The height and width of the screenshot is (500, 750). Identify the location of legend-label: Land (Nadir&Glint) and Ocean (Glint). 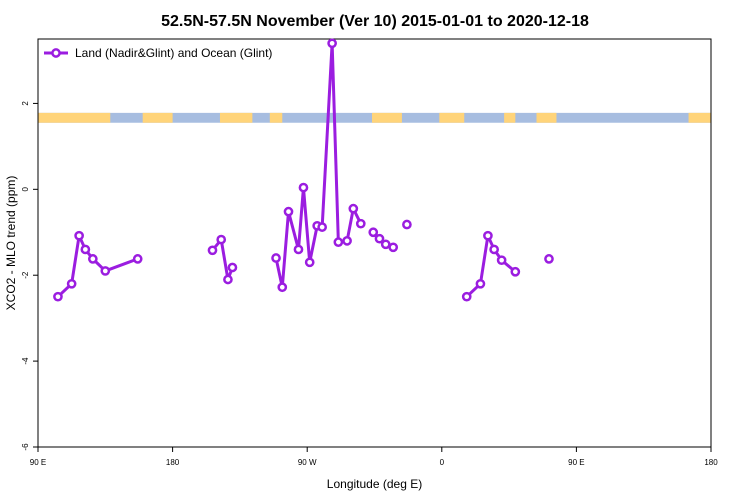
(173, 53).